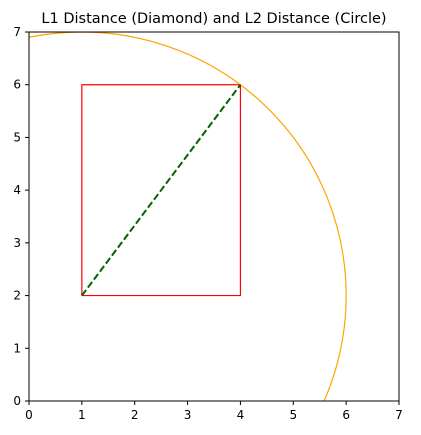  What do you see at coordinates (17, 32) in the screenshot?
I see `y-tick-label: 7` at bounding box center [17, 32].